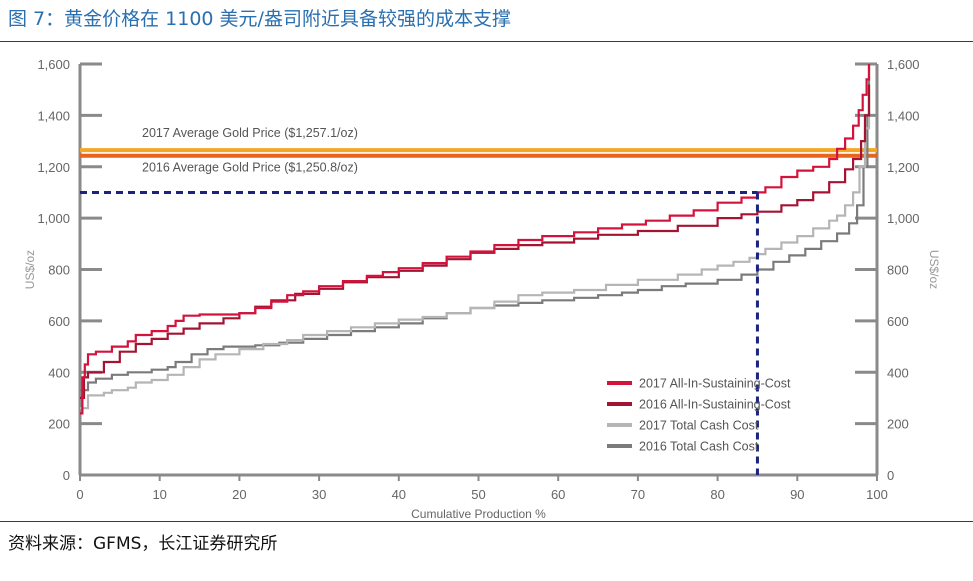 The image size is (973, 581). Describe the element at coordinates (250, 168) in the screenshot. I see `gold-price-label-1: 2016 Average Gold Price ($1,250.8/oz)` at that location.